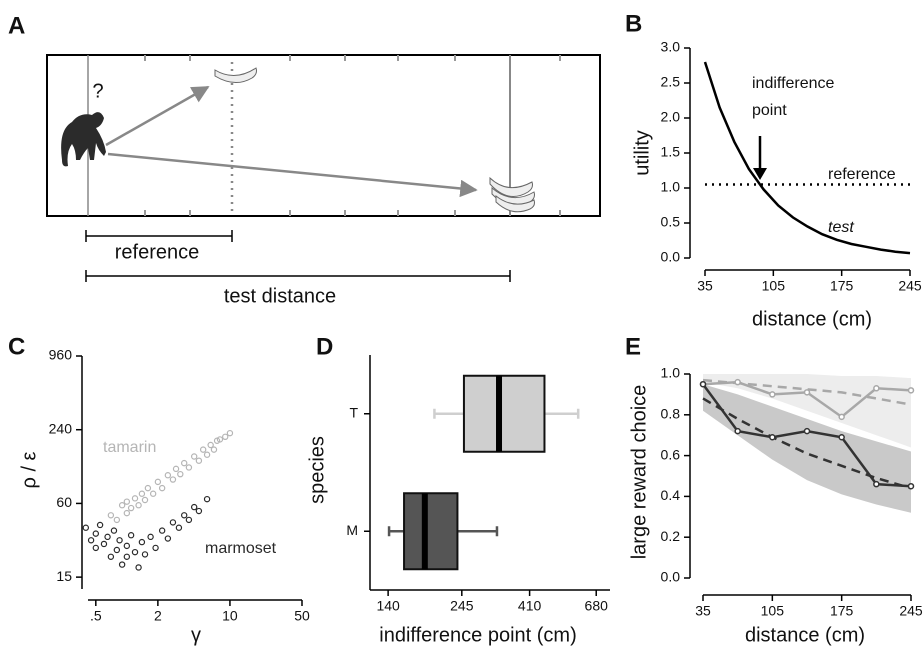  Describe the element at coordinates (353, 412) in the screenshot. I see `y-tick-label: T` at that location.